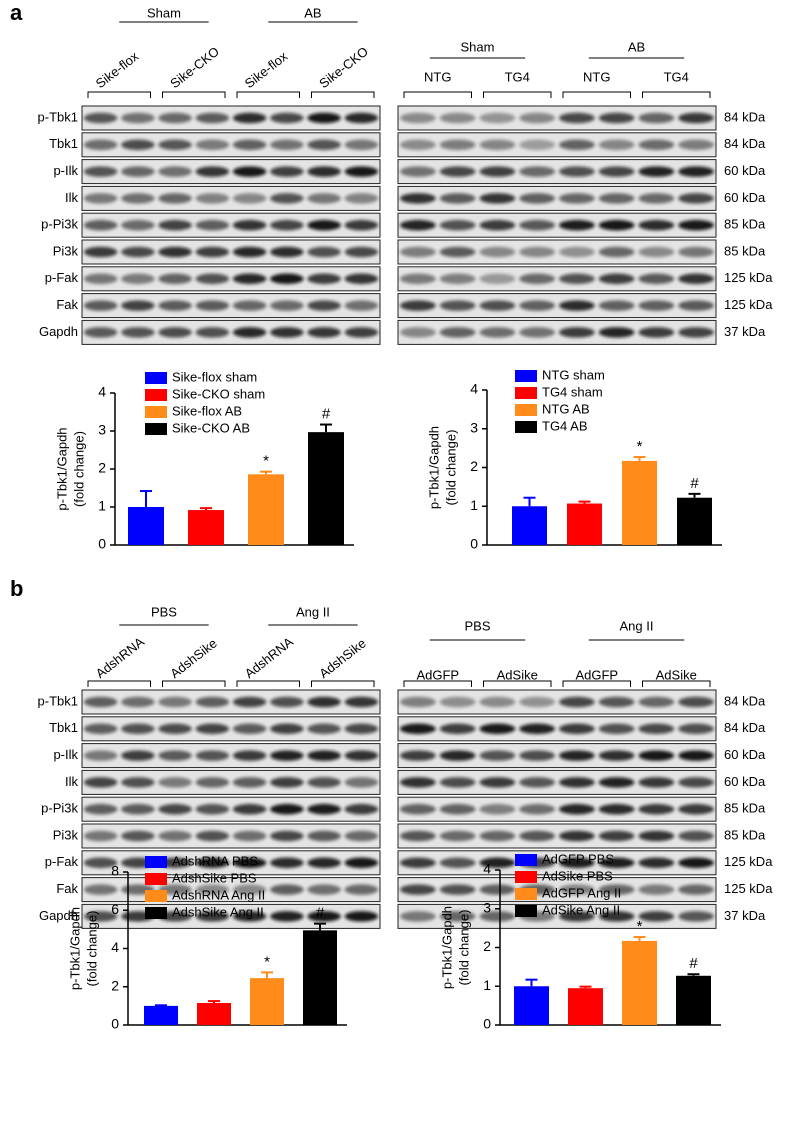 The width and height of the screenshot is (788, 1144). What do you see at coordinates (581, 909) in the screenshot?
I see `legend-label: AdSike Ang II` at bounding box center [581, 909].